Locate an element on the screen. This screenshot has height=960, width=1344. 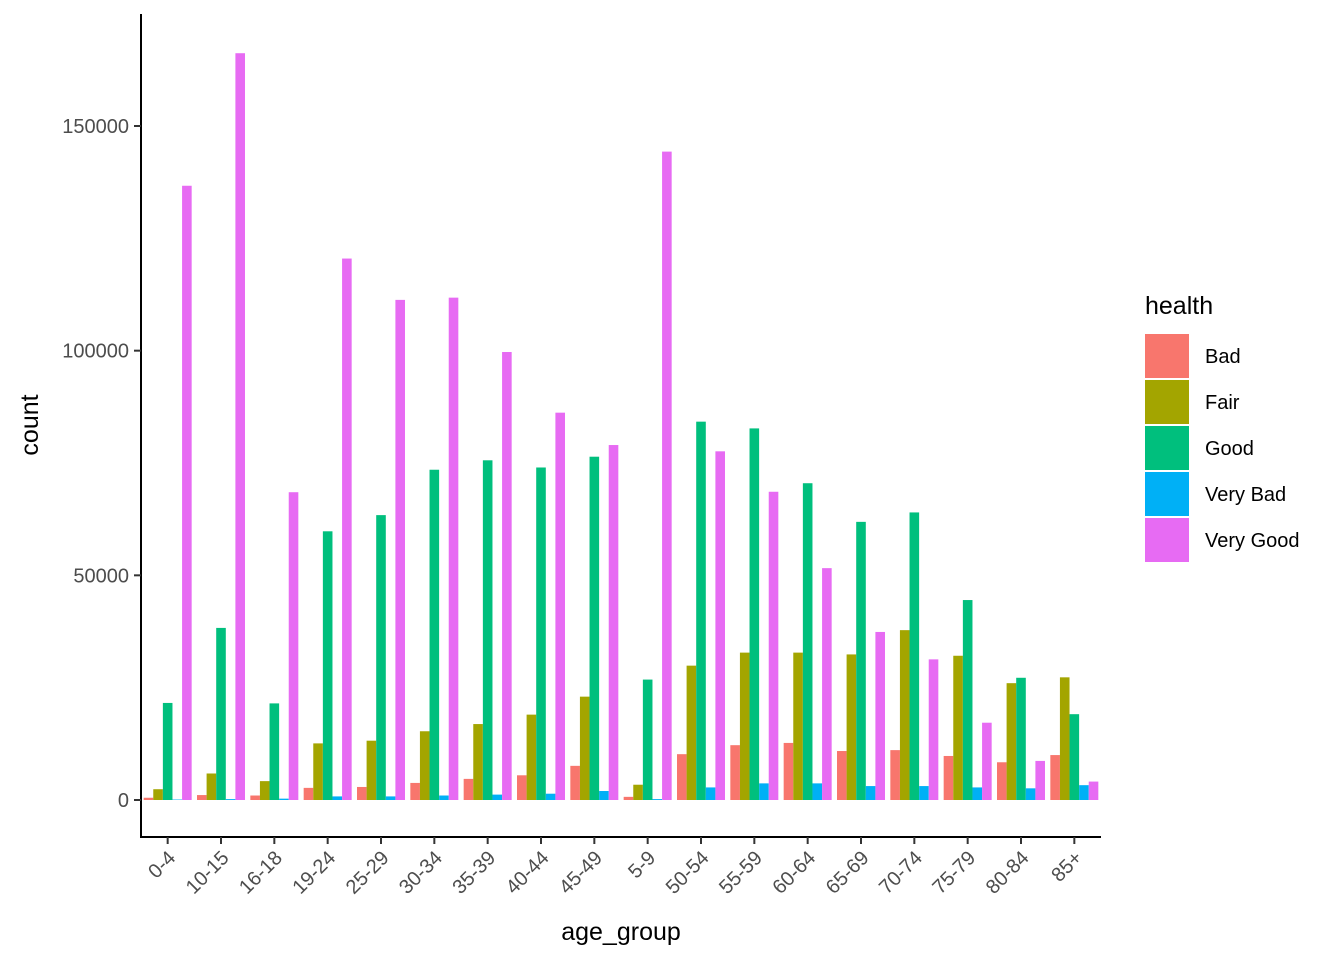
y-tick-label: 50000 is located at coordinates (101, 576).